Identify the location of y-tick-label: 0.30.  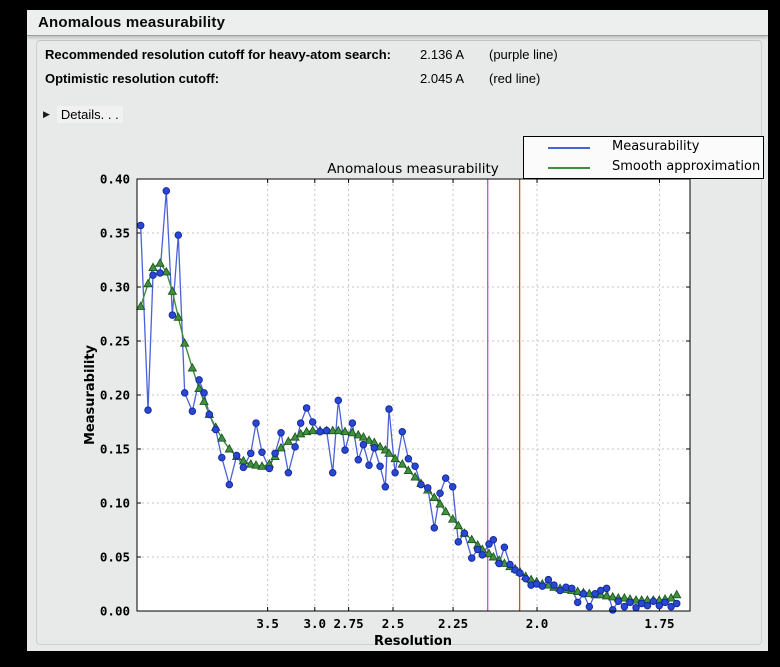
(115, 287).